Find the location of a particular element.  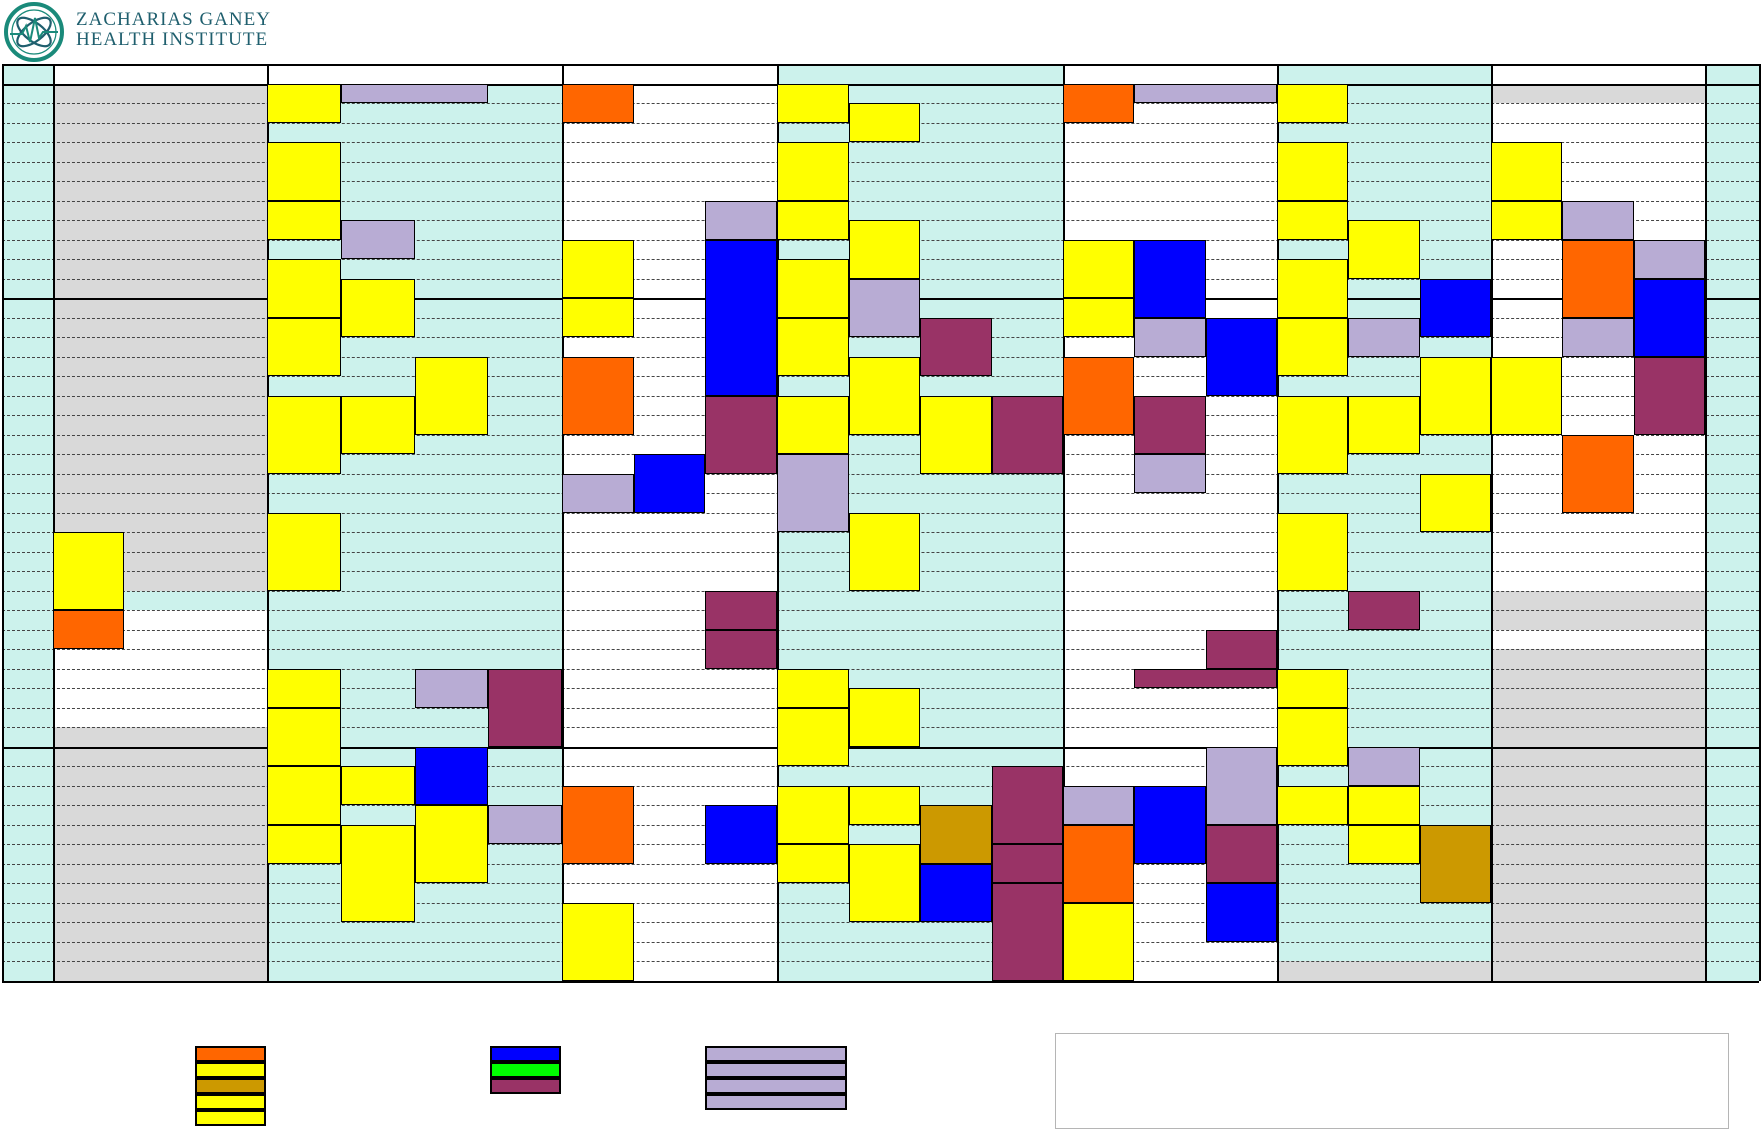

notes-box is located at coordinates (1392, 1081).